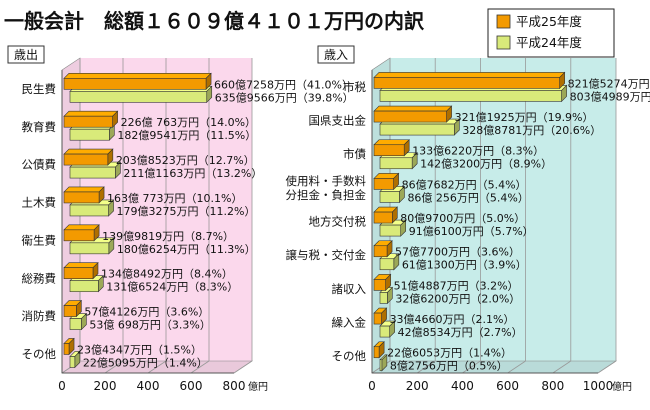 The height and width of the screenshot is (410, 650). I want to click on data-label-2013: 57億7700万円（3.6%）, so click(457, 252).